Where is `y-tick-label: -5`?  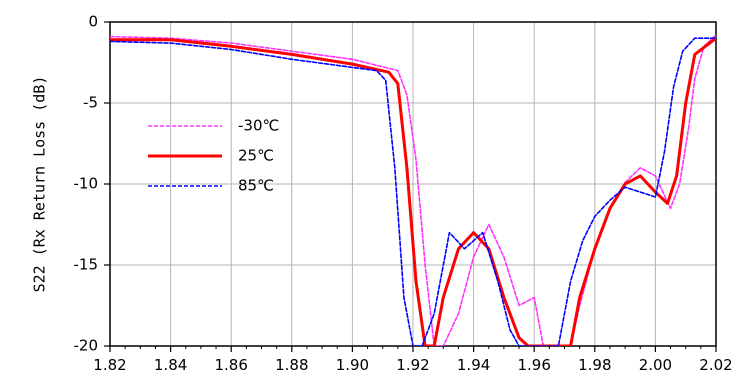
y-tick-label: -5 is located at coordinates (90, 103).